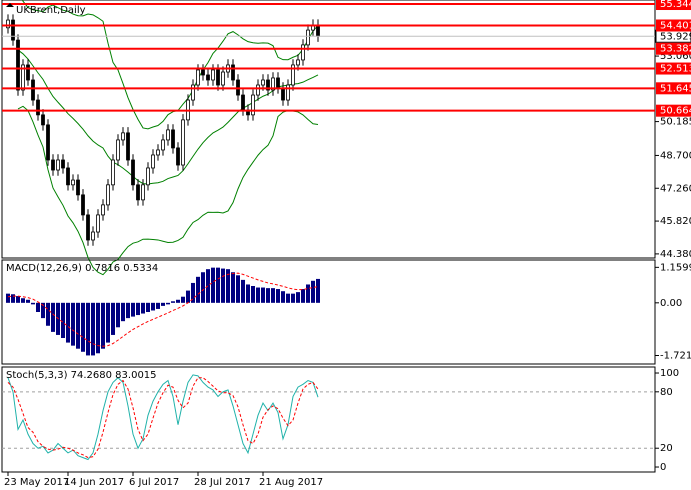 The image size is (691, 490). Describe the element at coordinates (222, 482) in the screenshot. I see `x-tick-label: 28 Jul 2017` at that location.